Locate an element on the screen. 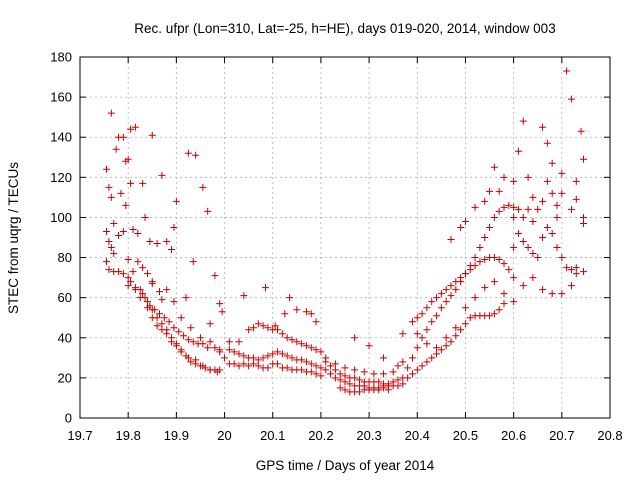 Image resolution: width=640 pixels, height=480 pixels. y-tick-label: 20 is located at coordinates (65, 377).